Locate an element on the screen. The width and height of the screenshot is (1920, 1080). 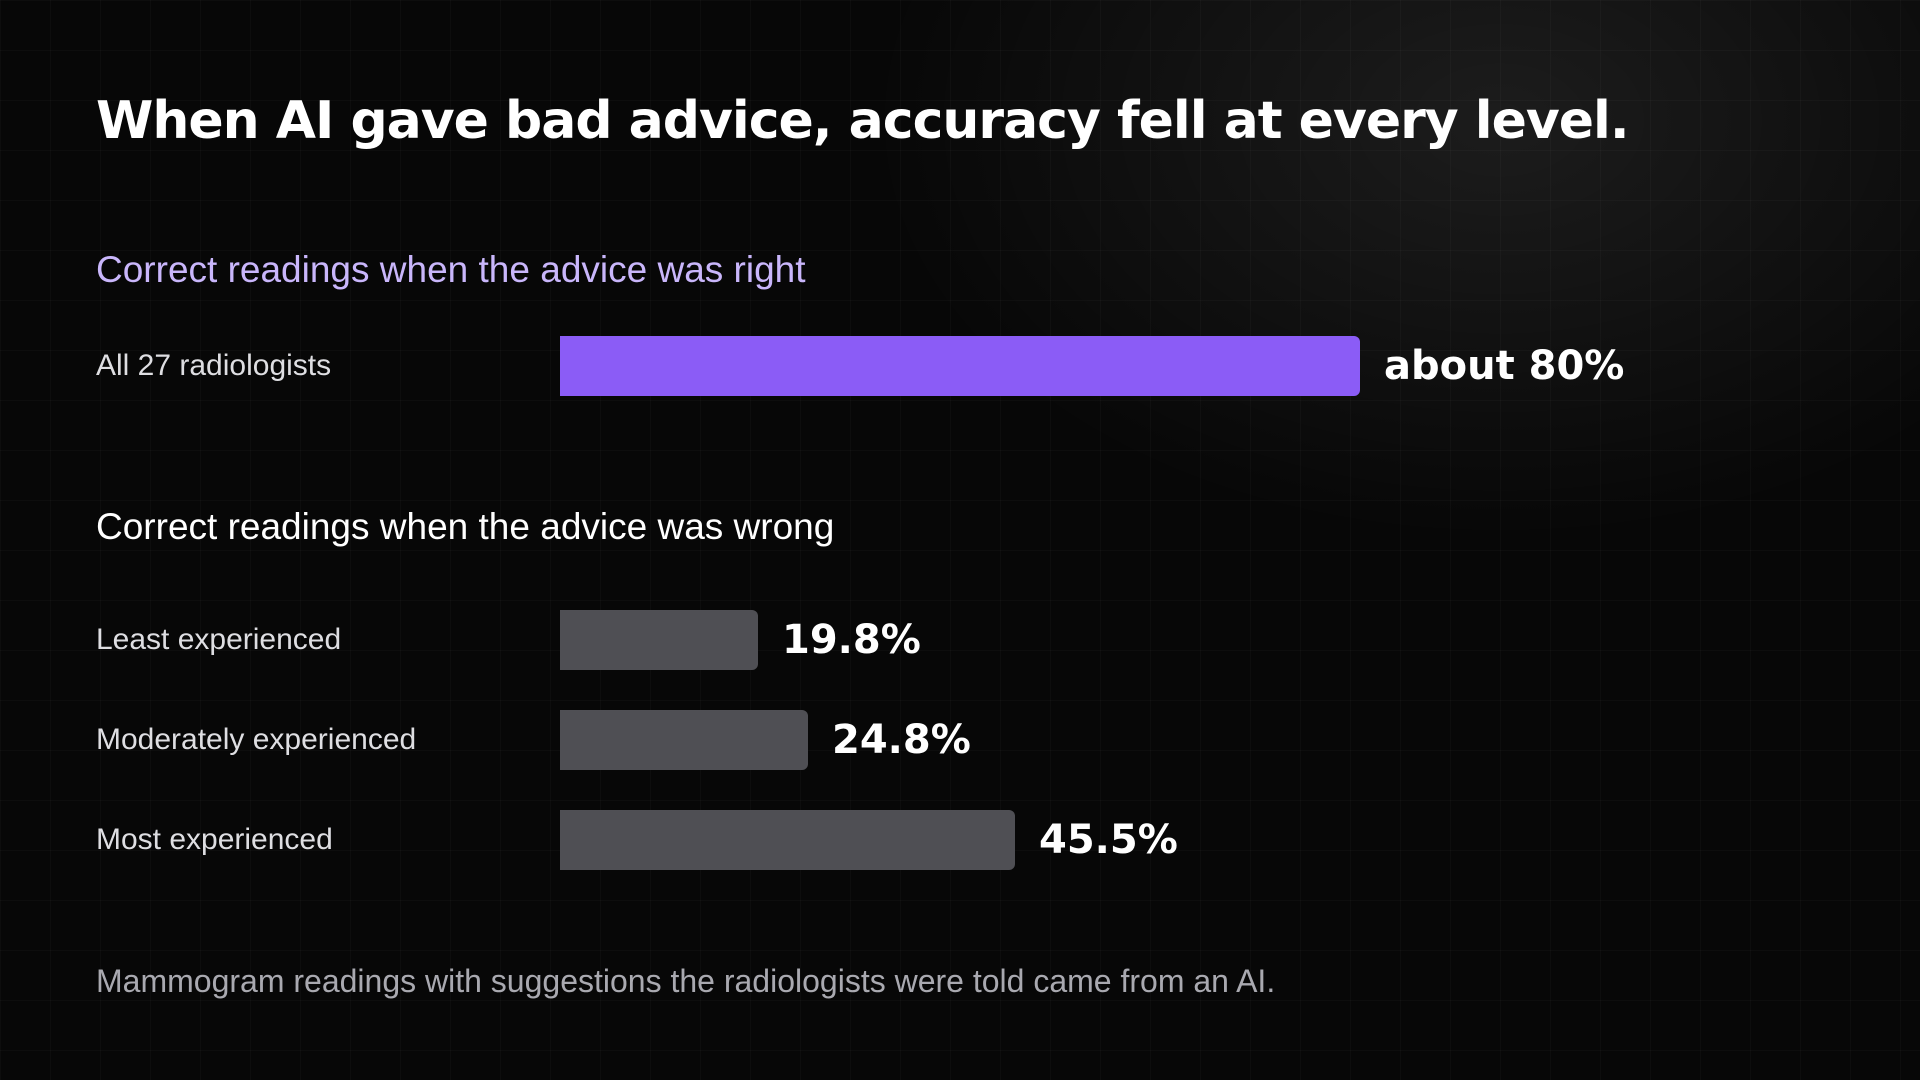
value-label-all-27-radiologists: about 80% is located at coordinates (1504, 366).